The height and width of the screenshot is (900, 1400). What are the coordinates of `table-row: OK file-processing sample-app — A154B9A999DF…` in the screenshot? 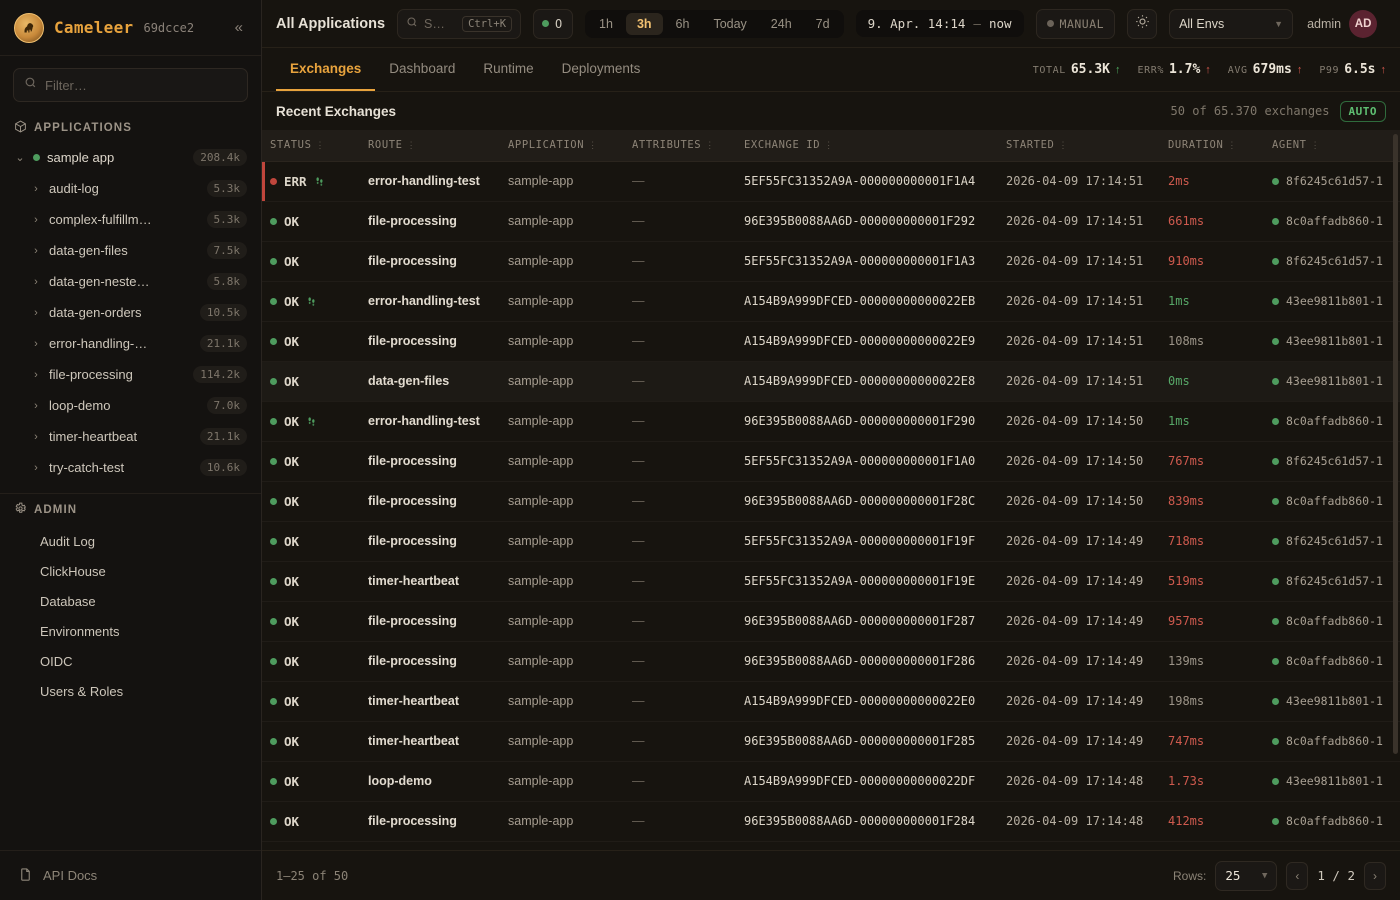 It's located at (831, 341).